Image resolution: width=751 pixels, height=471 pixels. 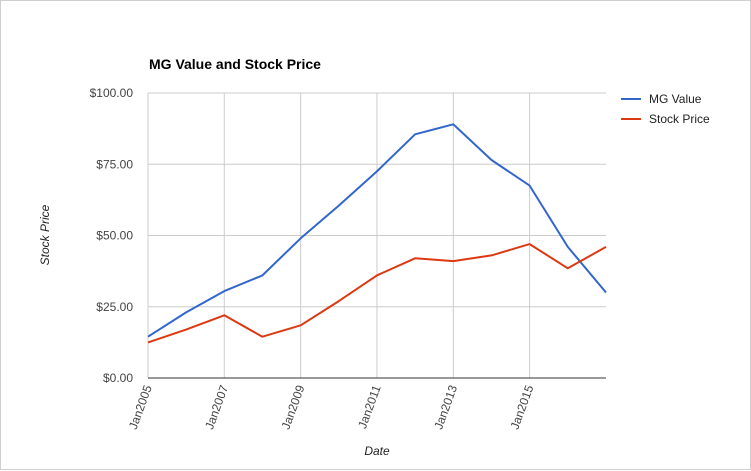 I want to click on y-axis-ticks: $0.00 $25.00 $50.00 $75.00 $100.00, so click(x=112, y=235).